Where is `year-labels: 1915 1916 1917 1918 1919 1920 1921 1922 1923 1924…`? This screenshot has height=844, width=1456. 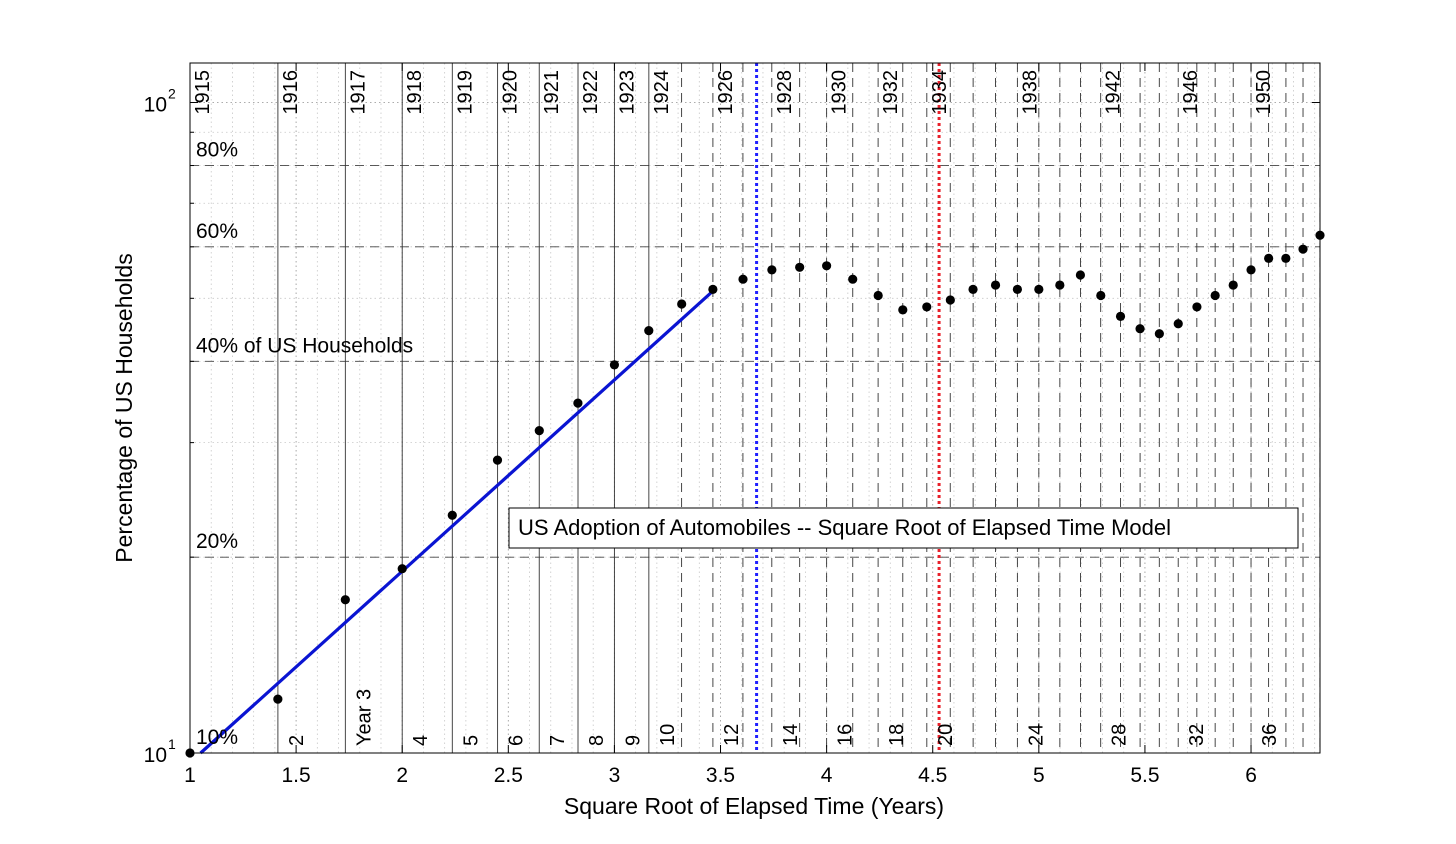
year-labels: 1915 1916 1917 1918 1919 1920 1921 1922 1923 1924… is located at coordinates (733, 92).